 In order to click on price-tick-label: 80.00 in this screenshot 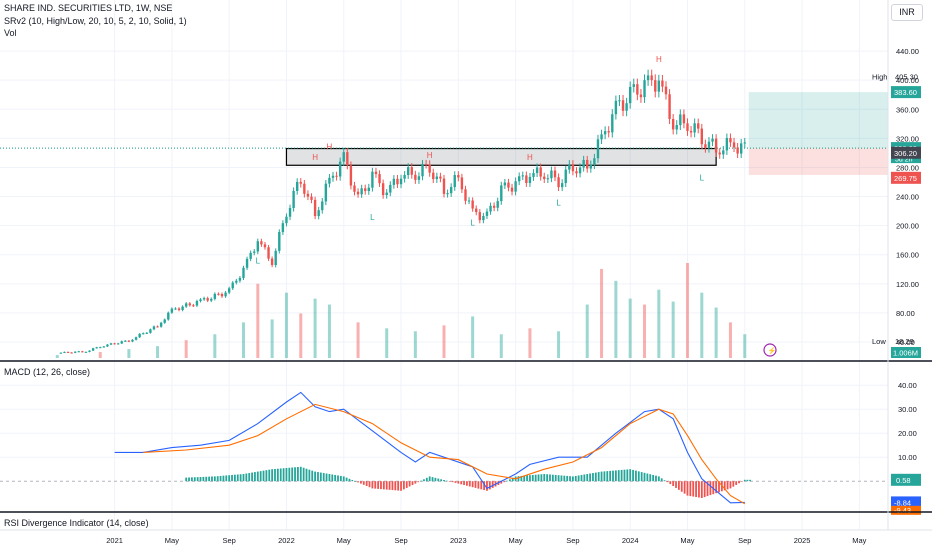, I will do `click(905, 313)`.